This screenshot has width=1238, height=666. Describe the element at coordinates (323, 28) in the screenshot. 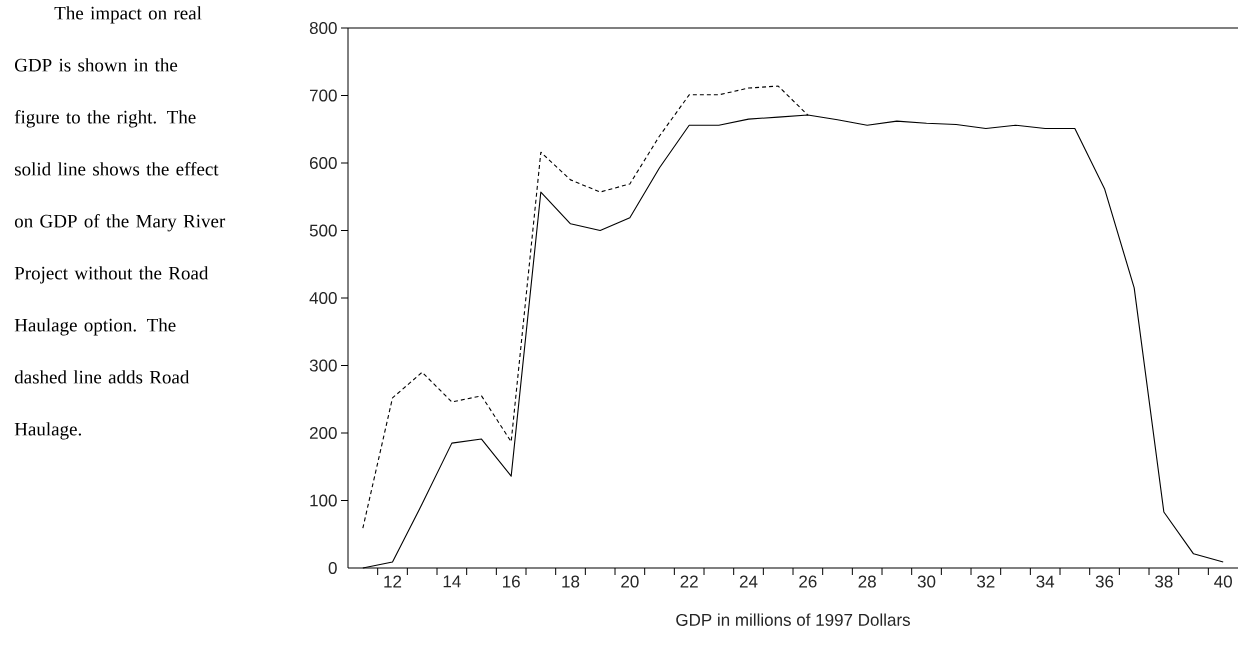

I see `y-tick-label: 800` at that location.